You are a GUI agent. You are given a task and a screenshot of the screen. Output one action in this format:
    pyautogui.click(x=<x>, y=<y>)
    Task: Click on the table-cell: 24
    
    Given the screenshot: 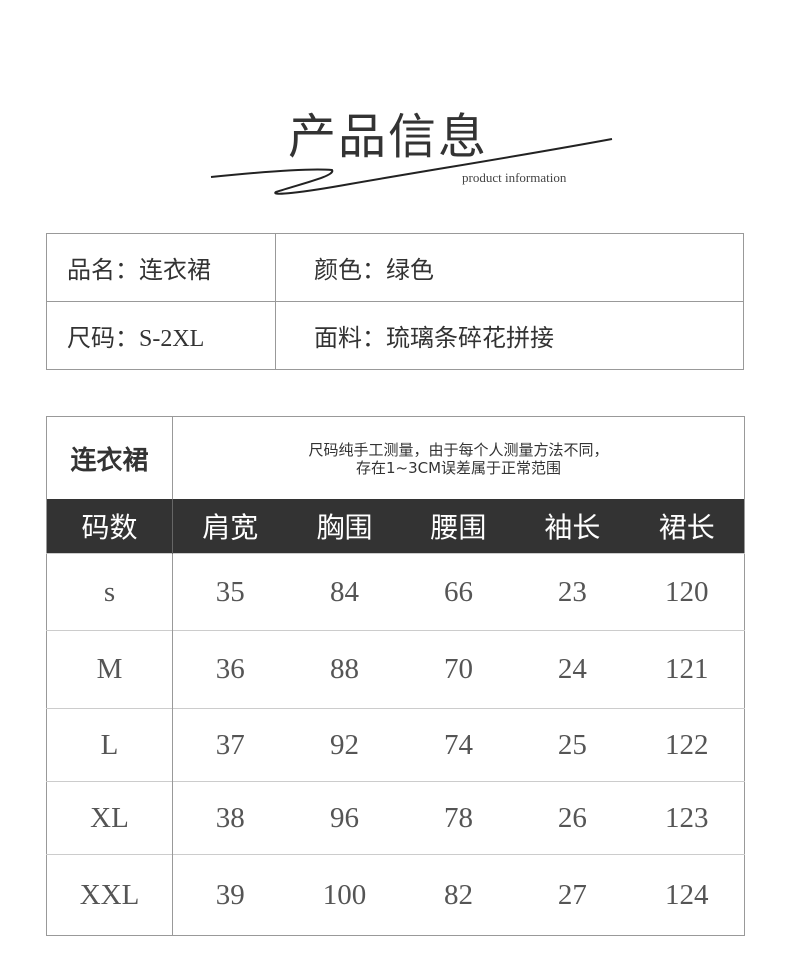 What is the action you would take?
    pyautogui.click(x=572, y=669)
    